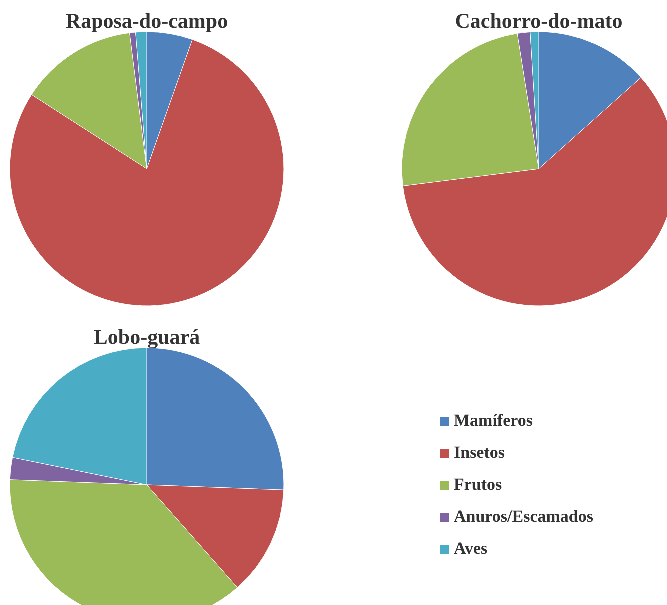 Image resolution: width=667 pixels, height=605 pixels. Describe the element at coordinates (147, 337) in the screenshot. I see `chart-title: Lobo-guará` at that location.